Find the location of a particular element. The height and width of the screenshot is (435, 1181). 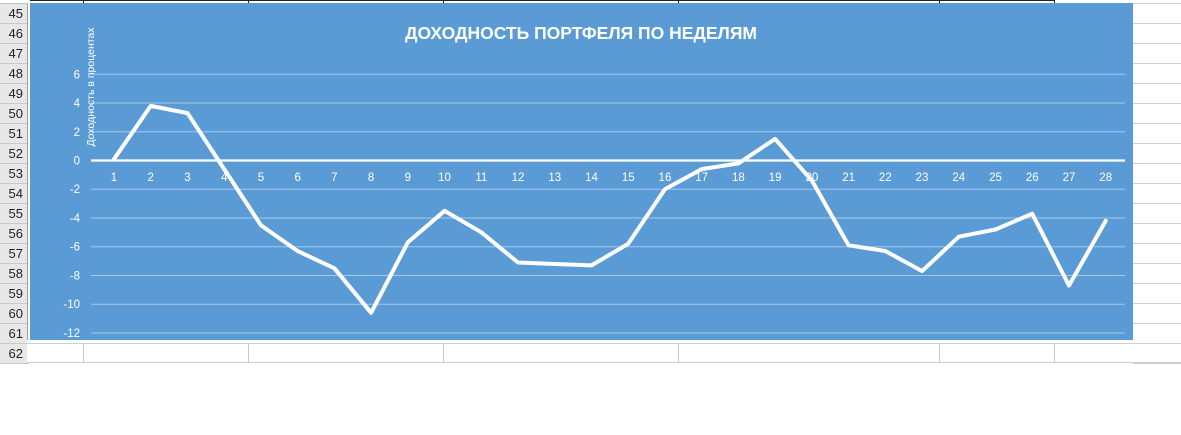

row-header-48: 48 is located at coordinates (13, 73).